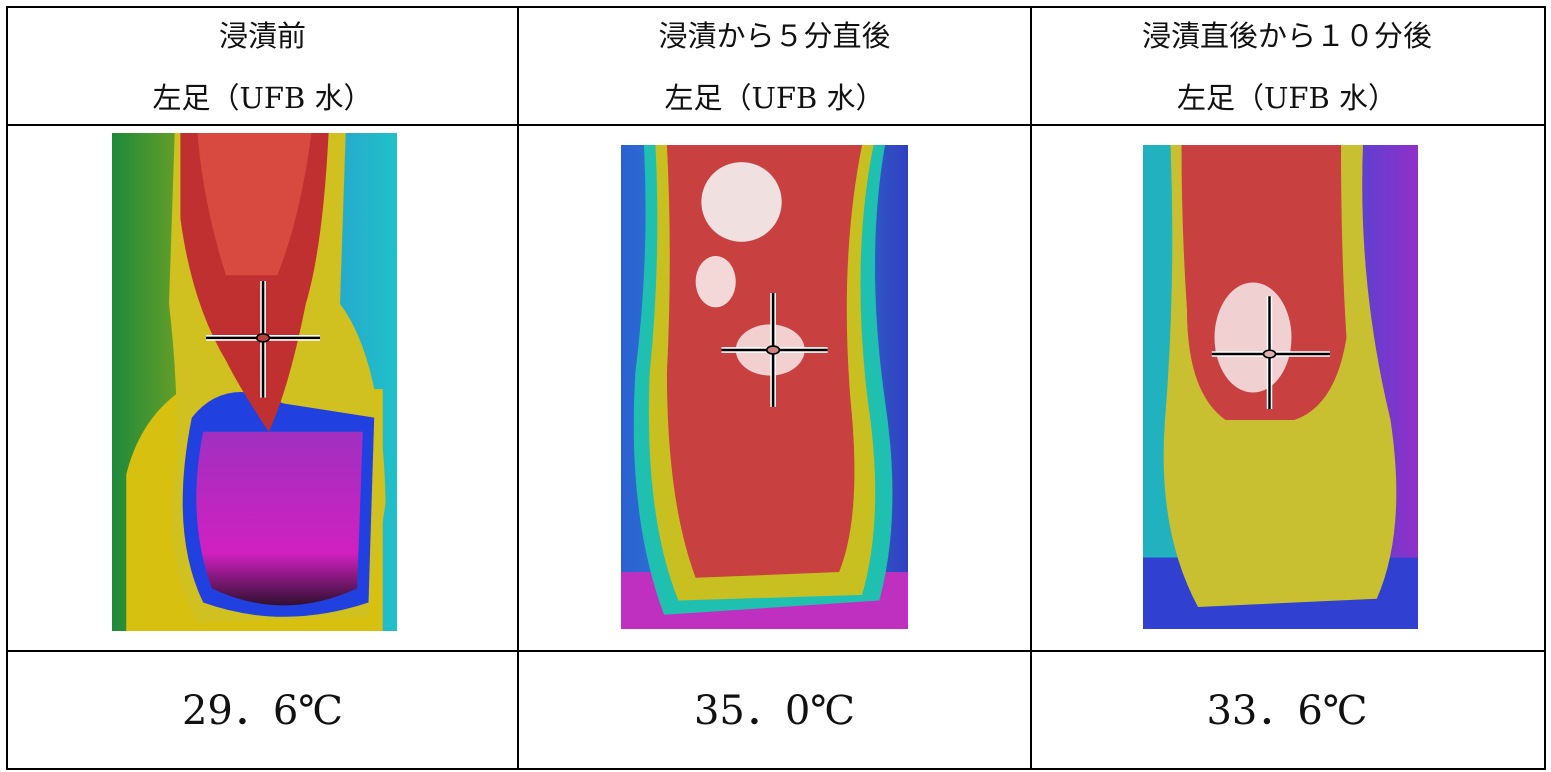 The height and width of the screenshot is (772, 1551). Describe the element at coordinates (262, 711) in the screenshot. I see `temperature: 29．6℃` at that location.